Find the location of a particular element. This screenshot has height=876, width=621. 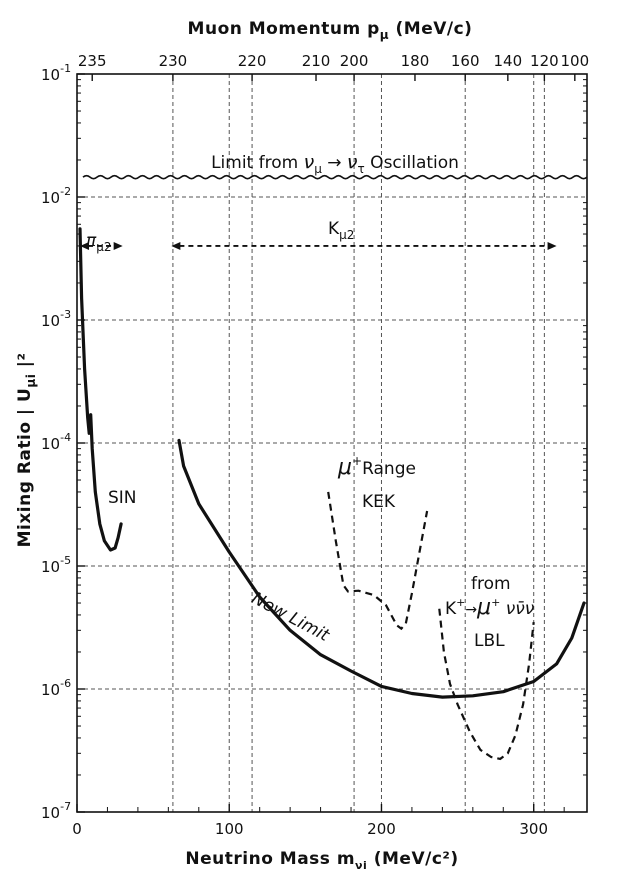

y-tick-label: 10⁻¹ is located at coordinates (56, 73).